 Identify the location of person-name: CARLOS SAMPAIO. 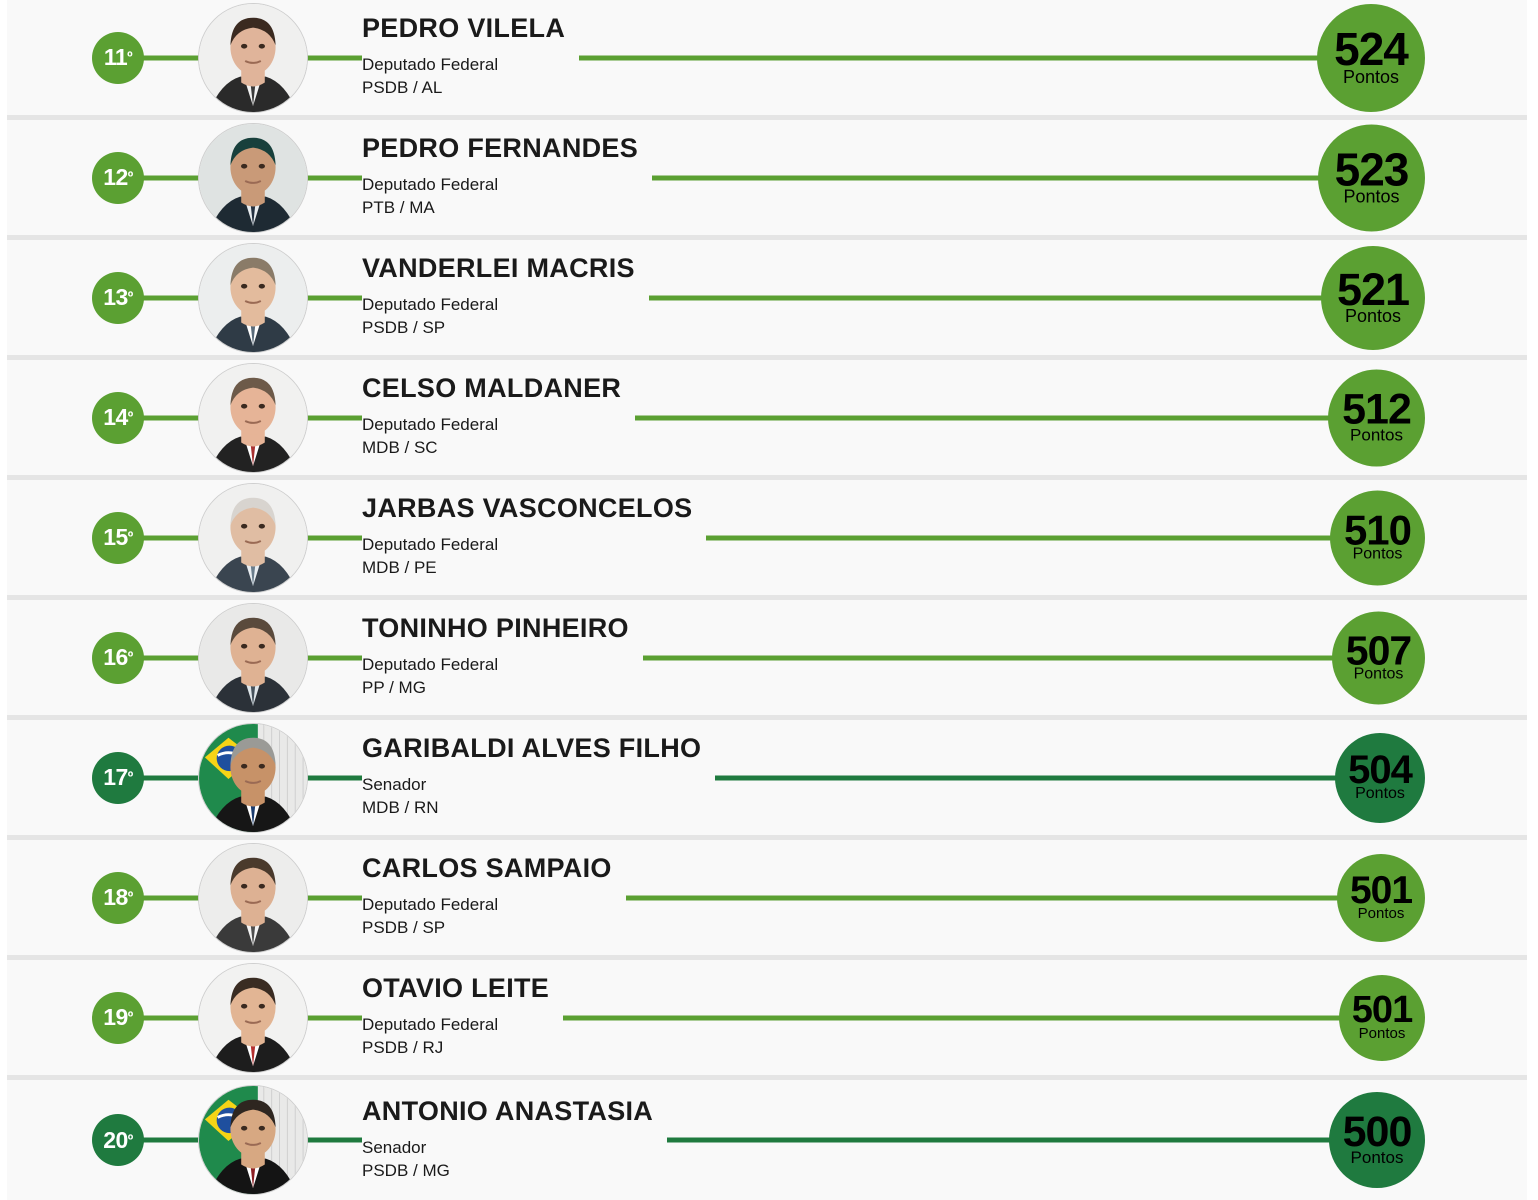
(494, 869).